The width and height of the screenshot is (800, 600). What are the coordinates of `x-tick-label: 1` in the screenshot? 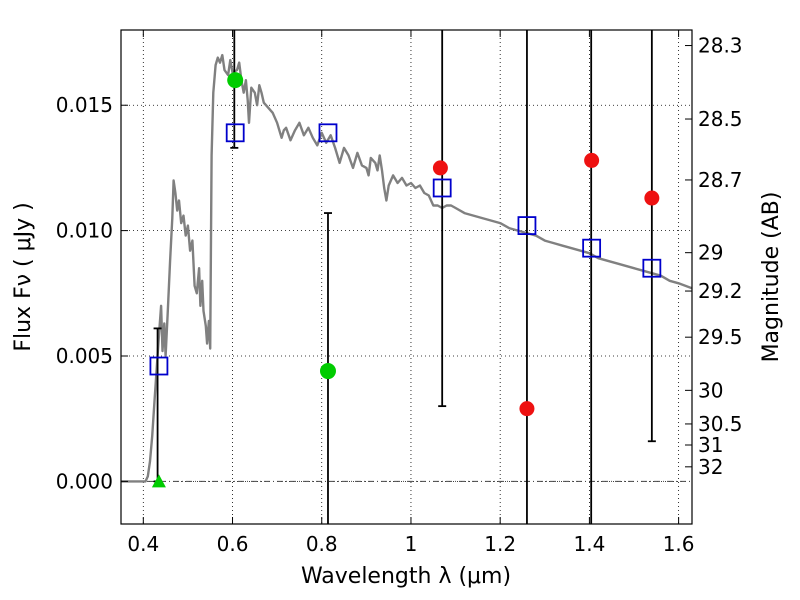 It's located at (411, 544).